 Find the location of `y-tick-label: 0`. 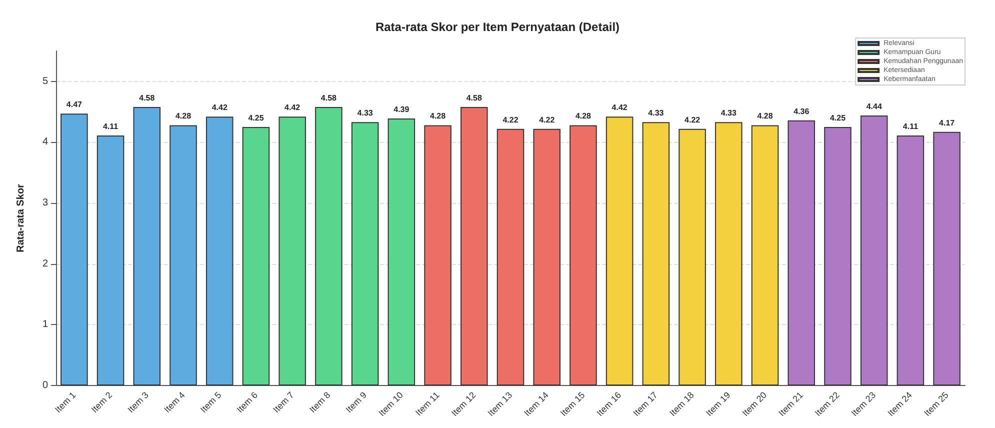

y-tick-label: 0 is located at coordinates (45, 385).